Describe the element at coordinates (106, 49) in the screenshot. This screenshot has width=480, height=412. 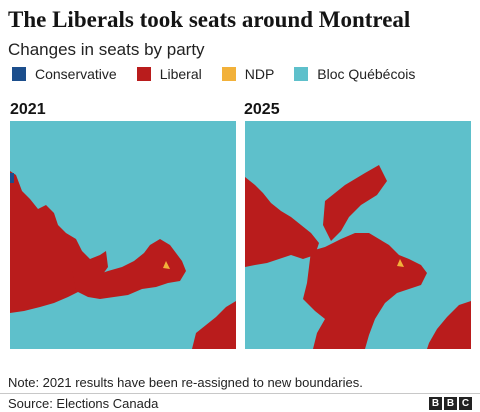
I see `chart-subtitle: Changes in seats by party` at that location.